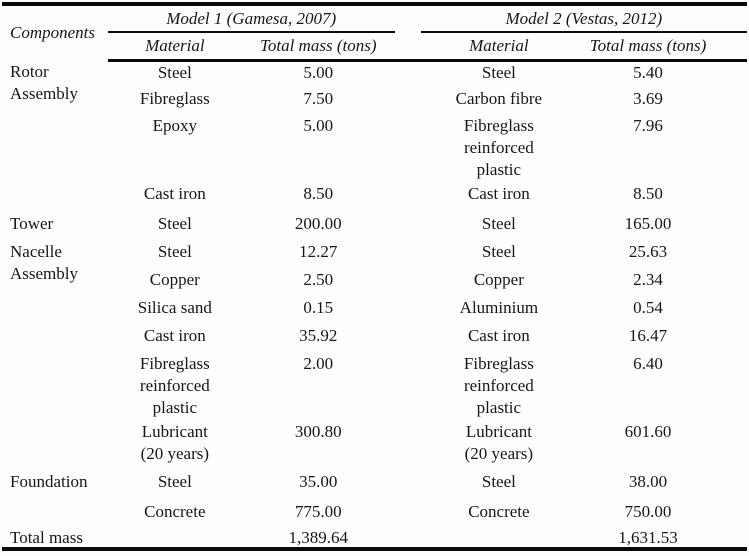  I want to click on table-row: Copper 2.50 Copper 2.34, so click(374, 283).